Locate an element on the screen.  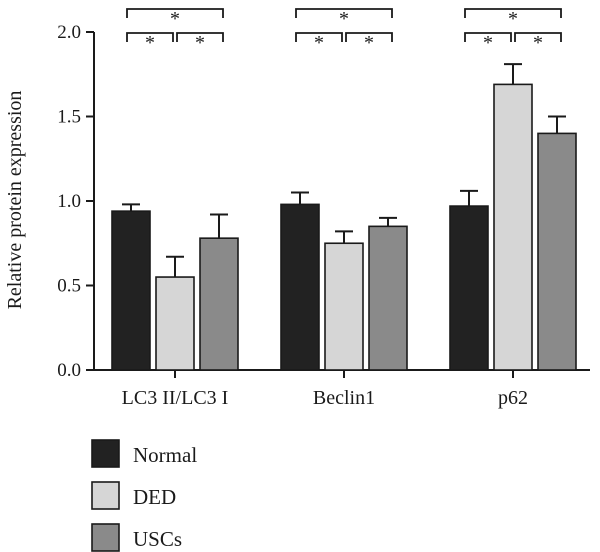
y-tick-label: 1.5 is located at coordinates (69, 117).